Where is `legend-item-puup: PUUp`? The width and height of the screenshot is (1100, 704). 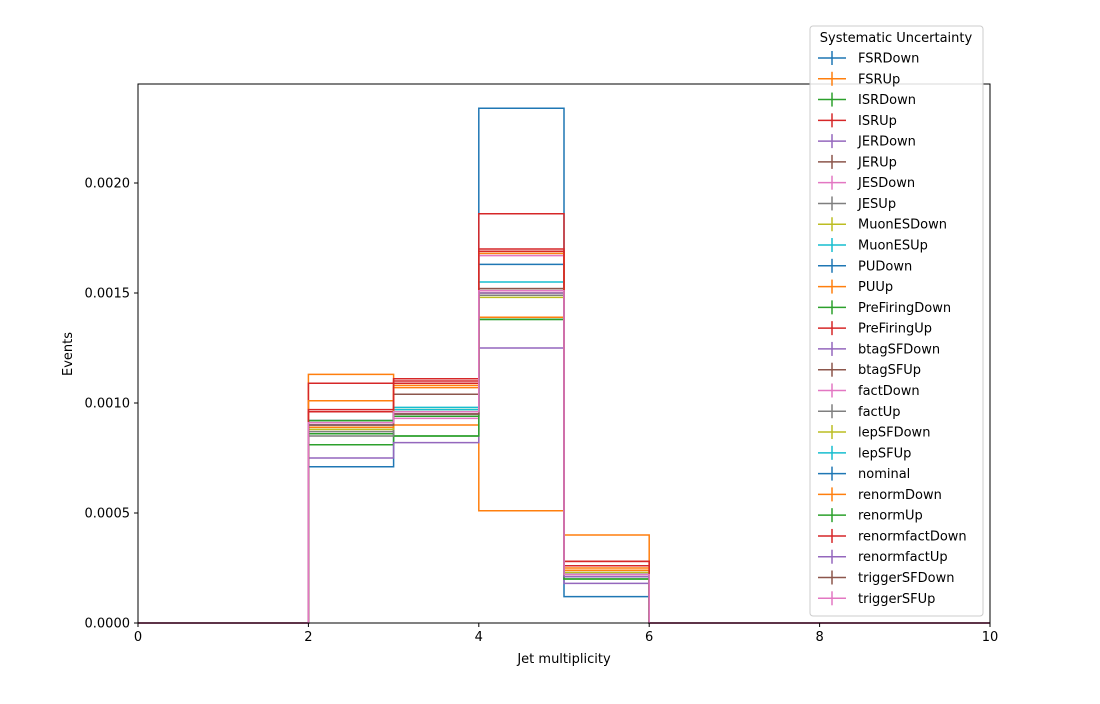
legend-item-puup: PUUp is located at coordinates (855, 287).